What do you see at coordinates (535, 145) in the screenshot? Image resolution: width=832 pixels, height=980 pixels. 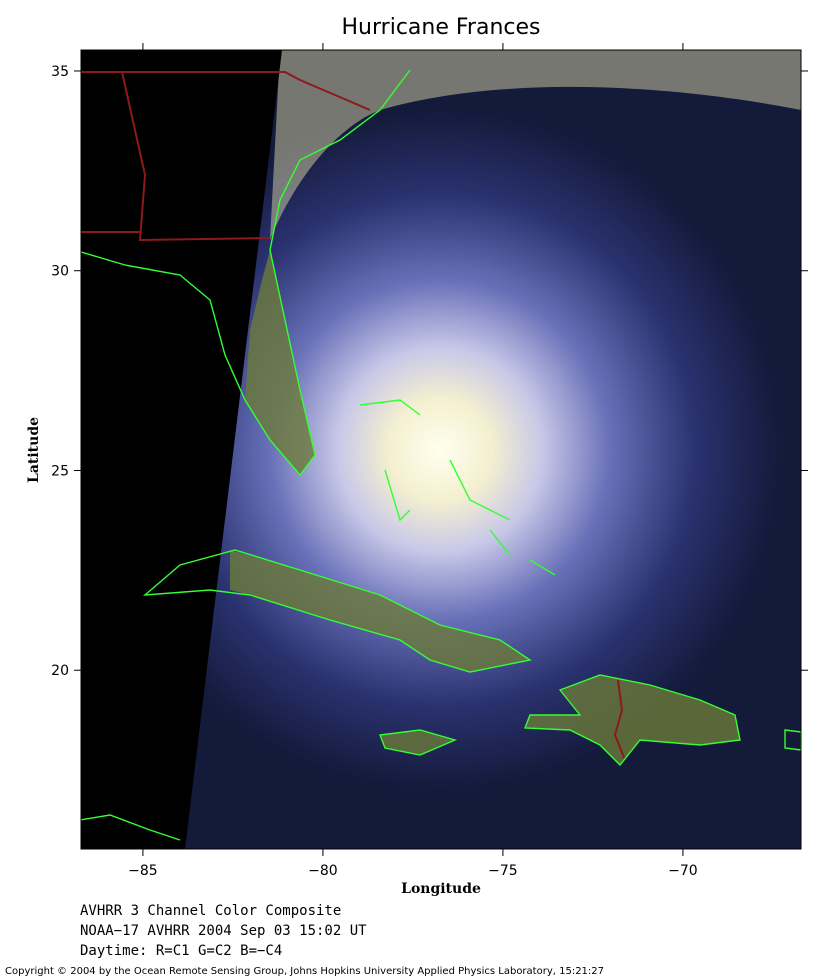 I see `cloud-band` at bounding box center [535, 145].